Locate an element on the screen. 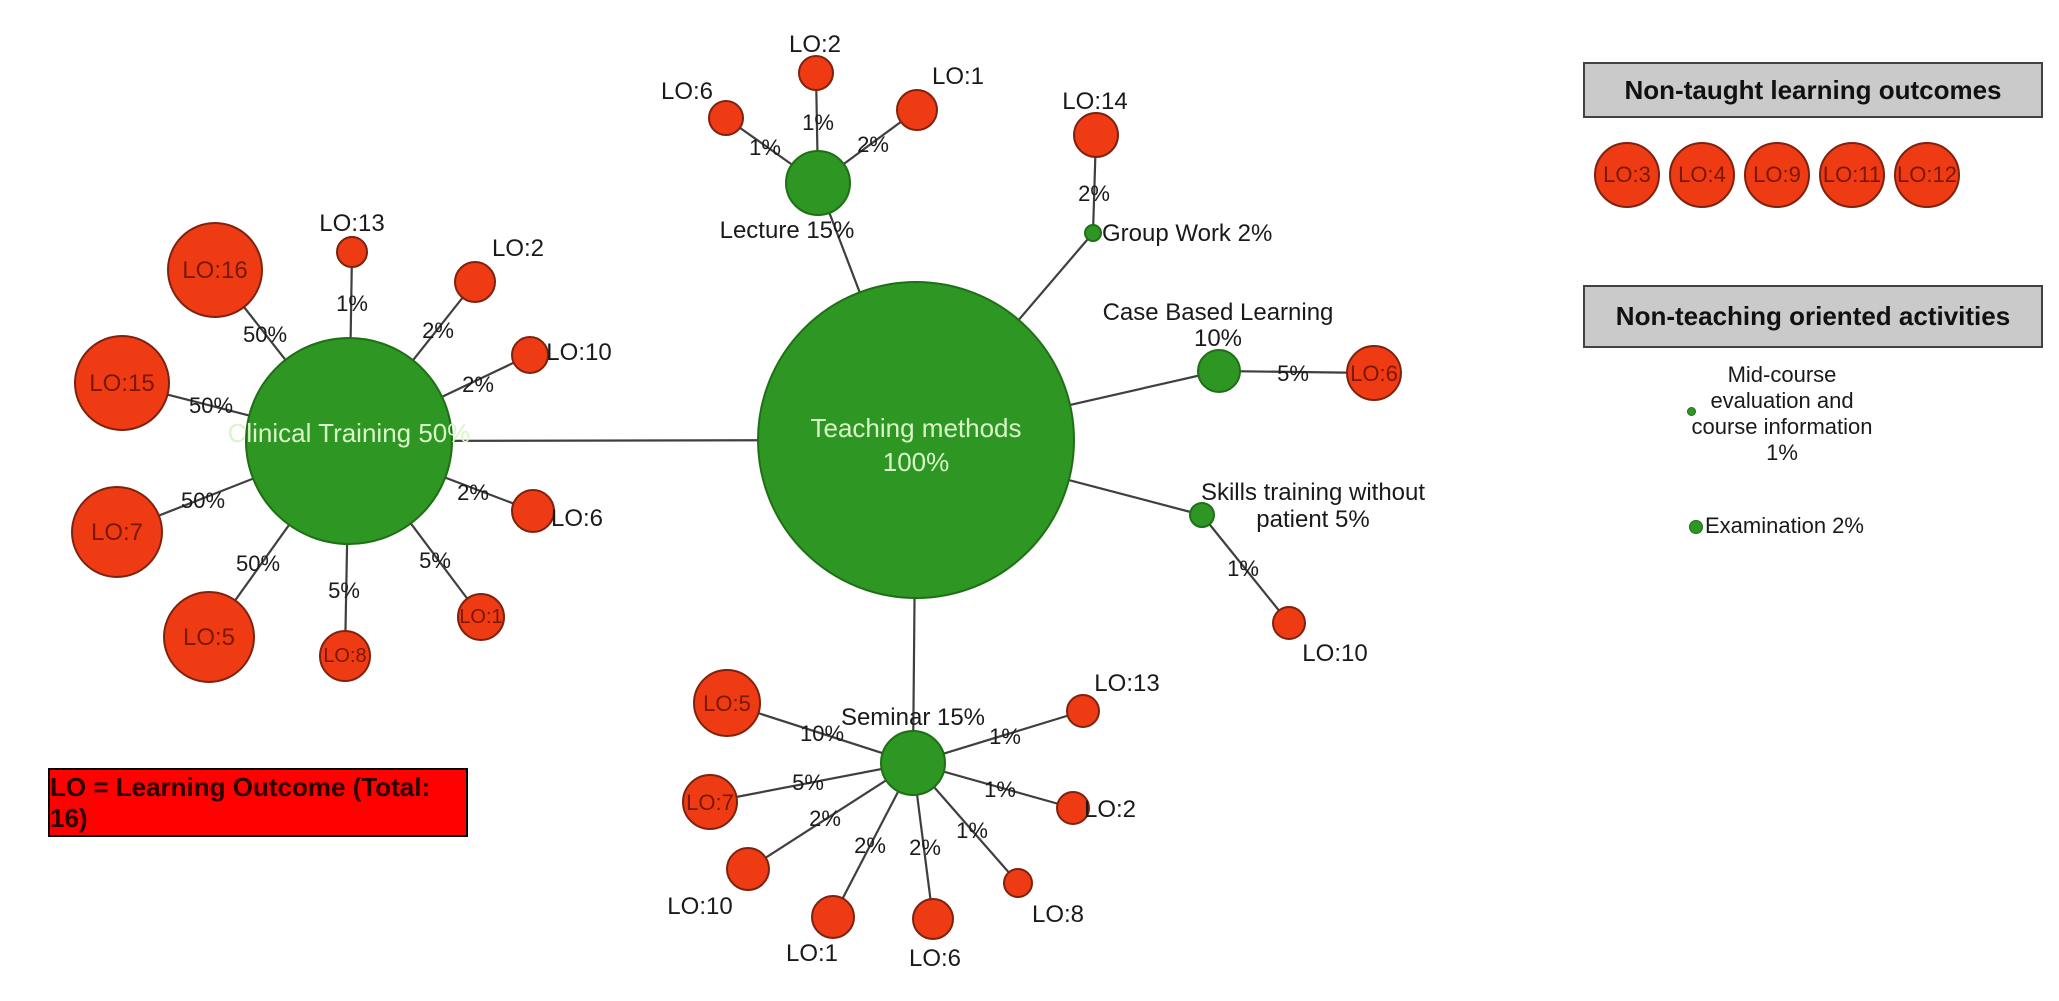 This screenshot has width=2059, height=1001. node-clinical is located at coordinates (349, 441).